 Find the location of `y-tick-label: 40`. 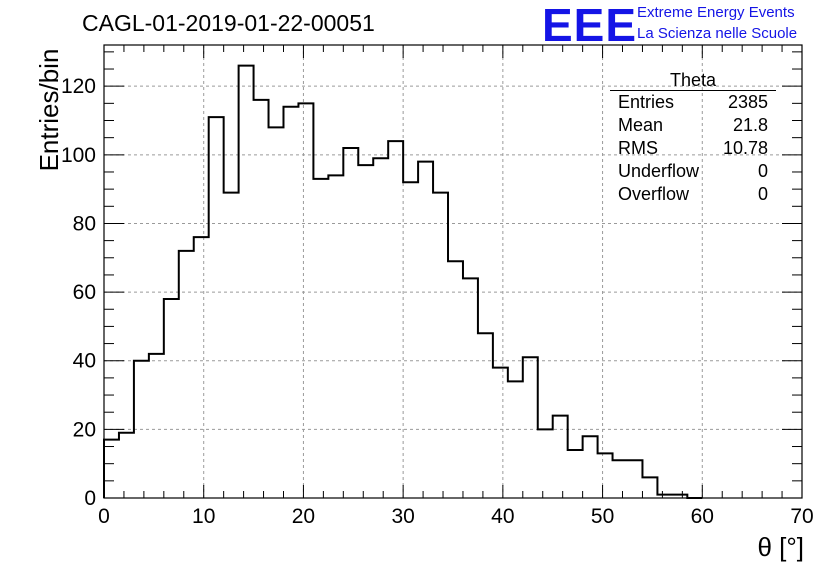

y-tick-label: 40 is located at coordinates (84, 361).